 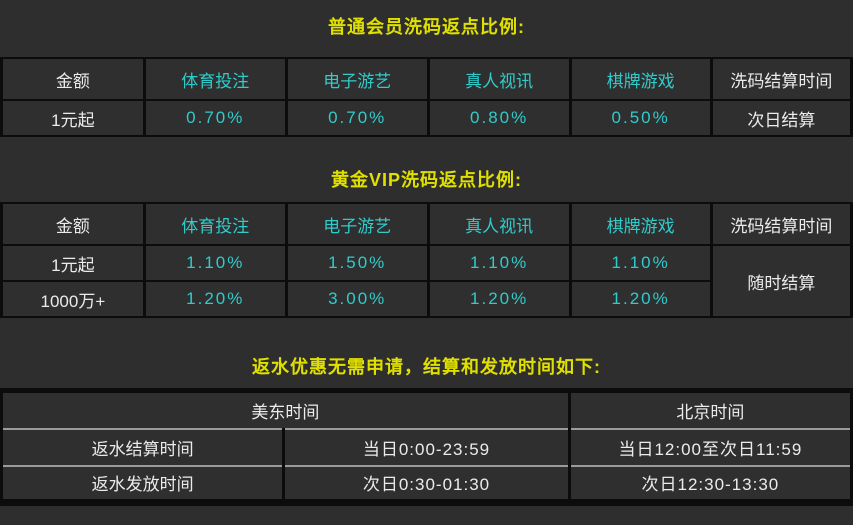 I want to click on board-rate-cell: 1.20%, so click(x=640, y=299).